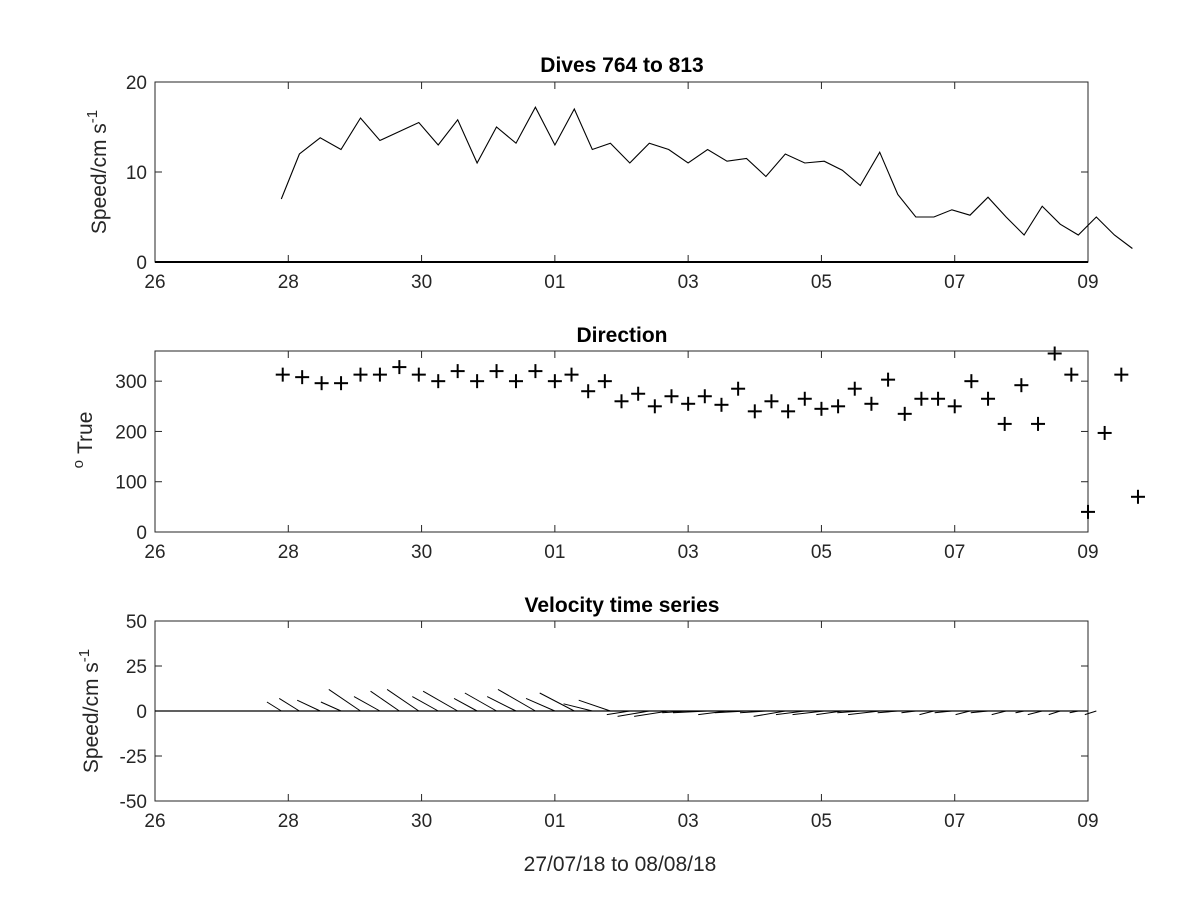 This screenshot has width=1200, height=900. I want to click on direction-y-tick-label: 300, so click(131, 382).